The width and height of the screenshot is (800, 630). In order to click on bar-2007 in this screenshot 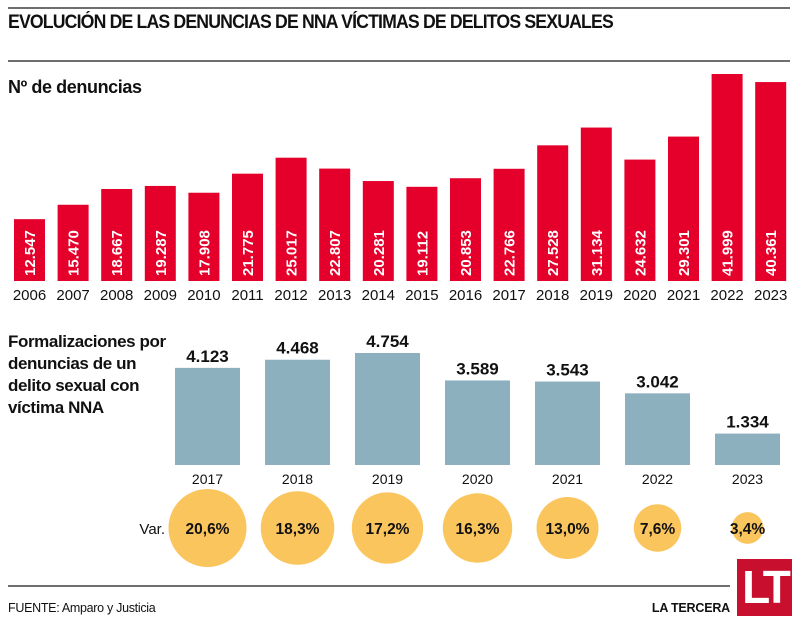, I will do `click(73, 242)`.